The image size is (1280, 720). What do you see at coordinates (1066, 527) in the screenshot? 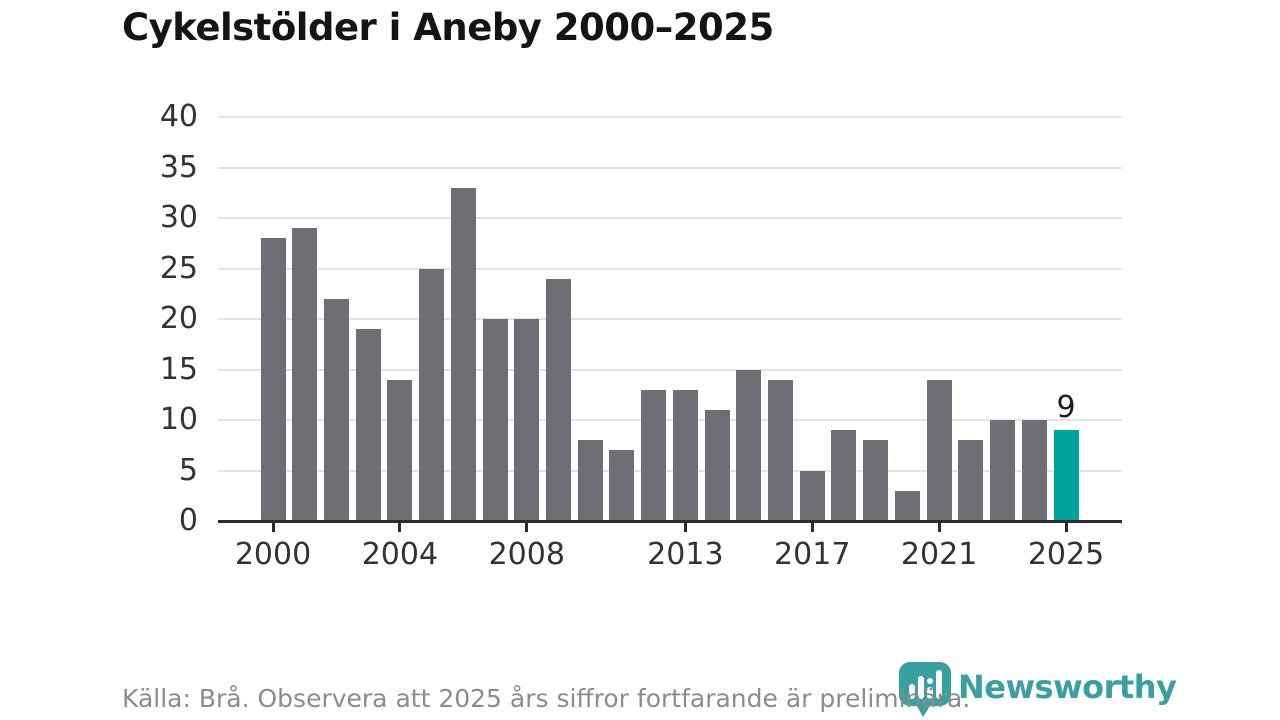
I see `x-tick-2025` at bounding box center [1066, 527].